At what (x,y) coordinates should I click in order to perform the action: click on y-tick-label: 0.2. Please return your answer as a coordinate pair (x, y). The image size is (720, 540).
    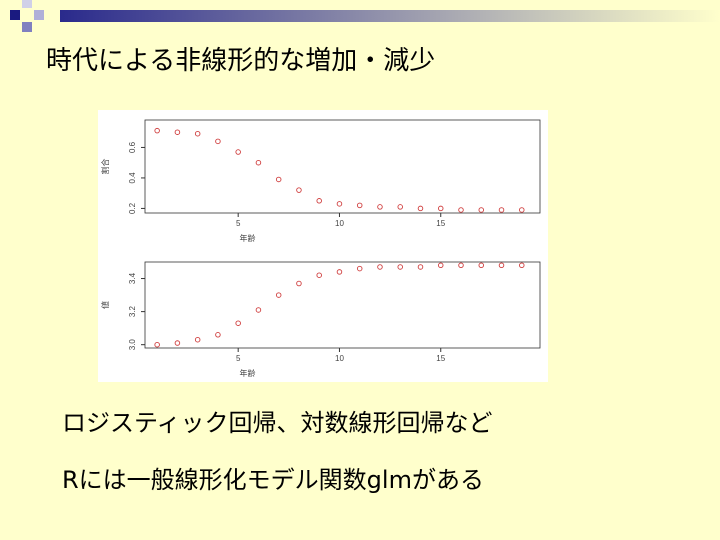
    Looking at the image, I should click on (132, 208).